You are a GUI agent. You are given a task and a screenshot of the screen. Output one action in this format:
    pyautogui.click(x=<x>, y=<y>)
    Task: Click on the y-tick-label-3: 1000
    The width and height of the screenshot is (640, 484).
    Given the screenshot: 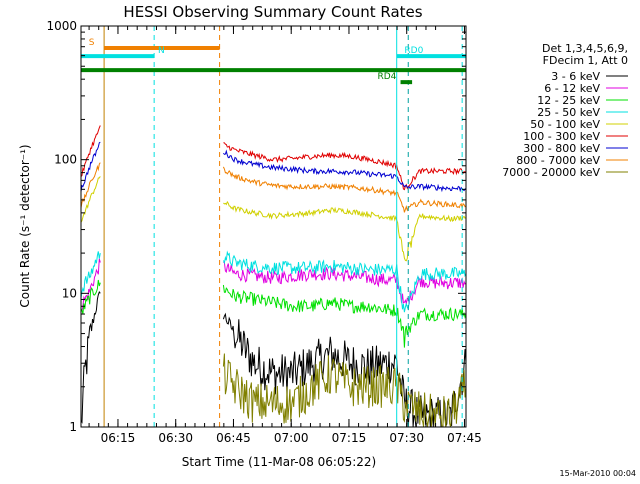 What is the action you would take?
    pyautogui.click(x=61, y=26)
    